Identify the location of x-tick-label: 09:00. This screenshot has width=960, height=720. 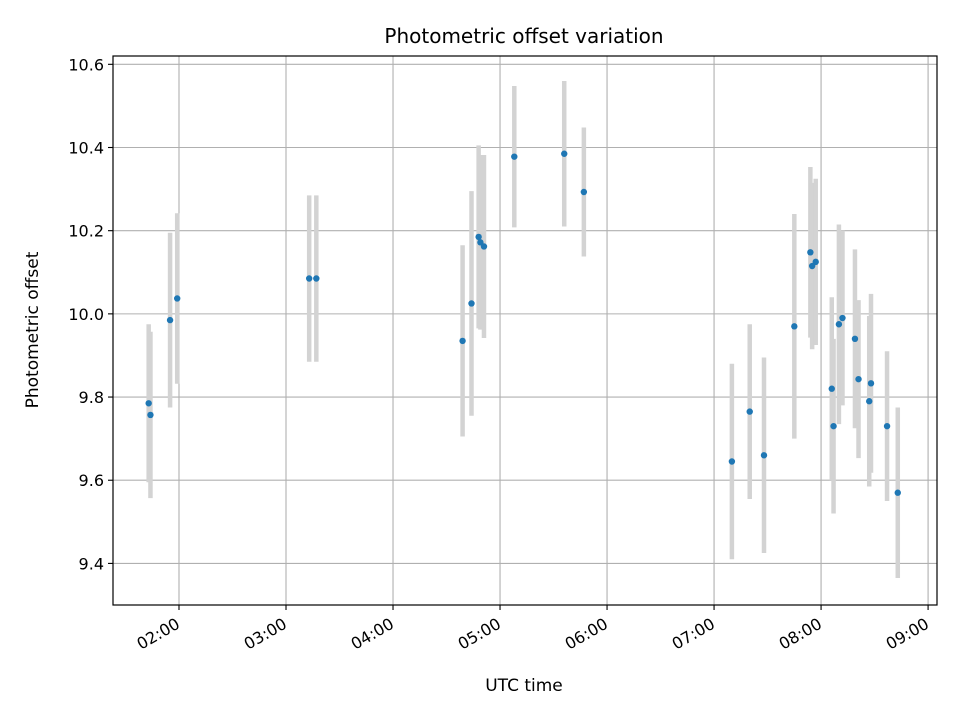
(907, 634).